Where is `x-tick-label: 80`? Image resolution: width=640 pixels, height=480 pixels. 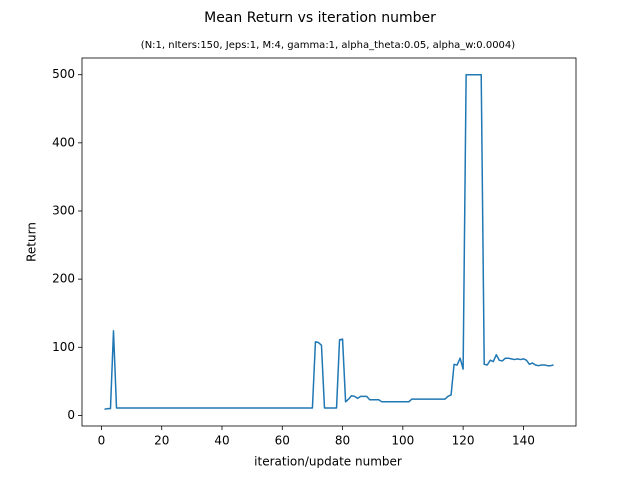 x-tick-label: 80 is located at coordinates (342, 441).